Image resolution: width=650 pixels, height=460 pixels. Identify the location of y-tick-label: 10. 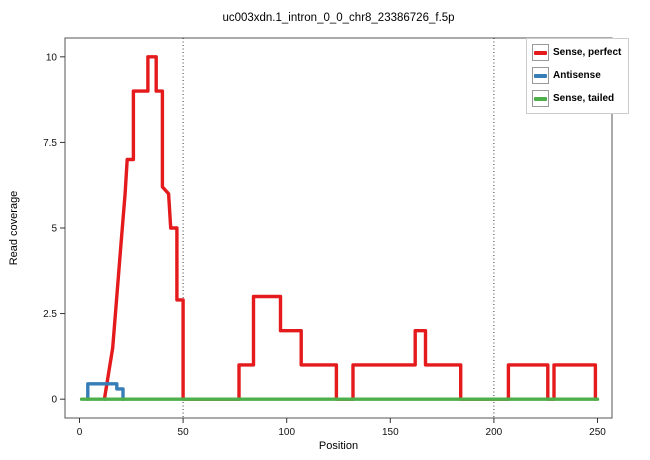
(52, 57).